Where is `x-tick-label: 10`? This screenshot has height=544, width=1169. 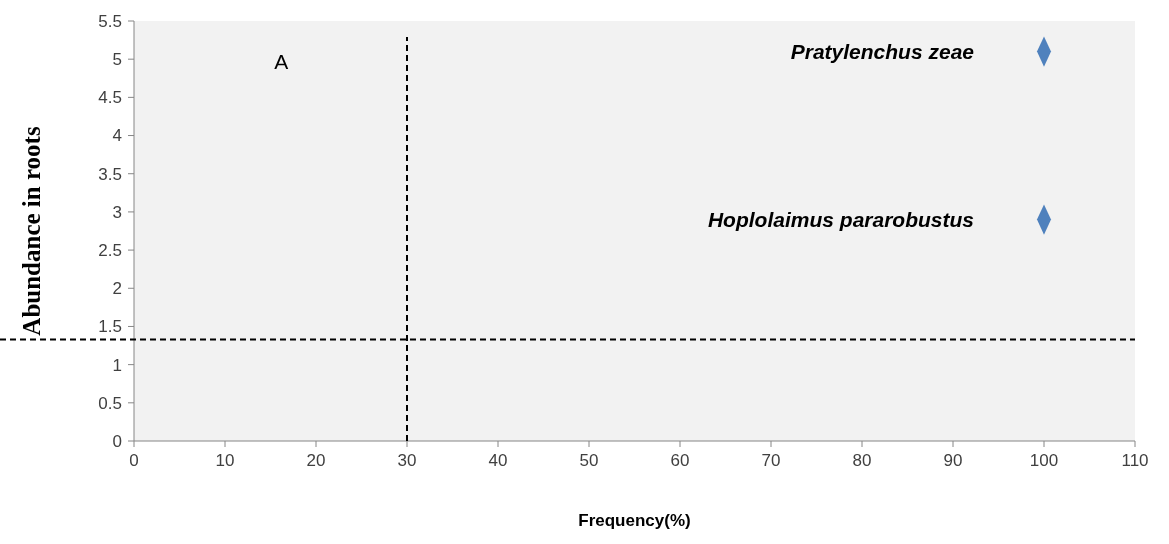
x-tick-label: 10 is located at coordinates (225, 460).